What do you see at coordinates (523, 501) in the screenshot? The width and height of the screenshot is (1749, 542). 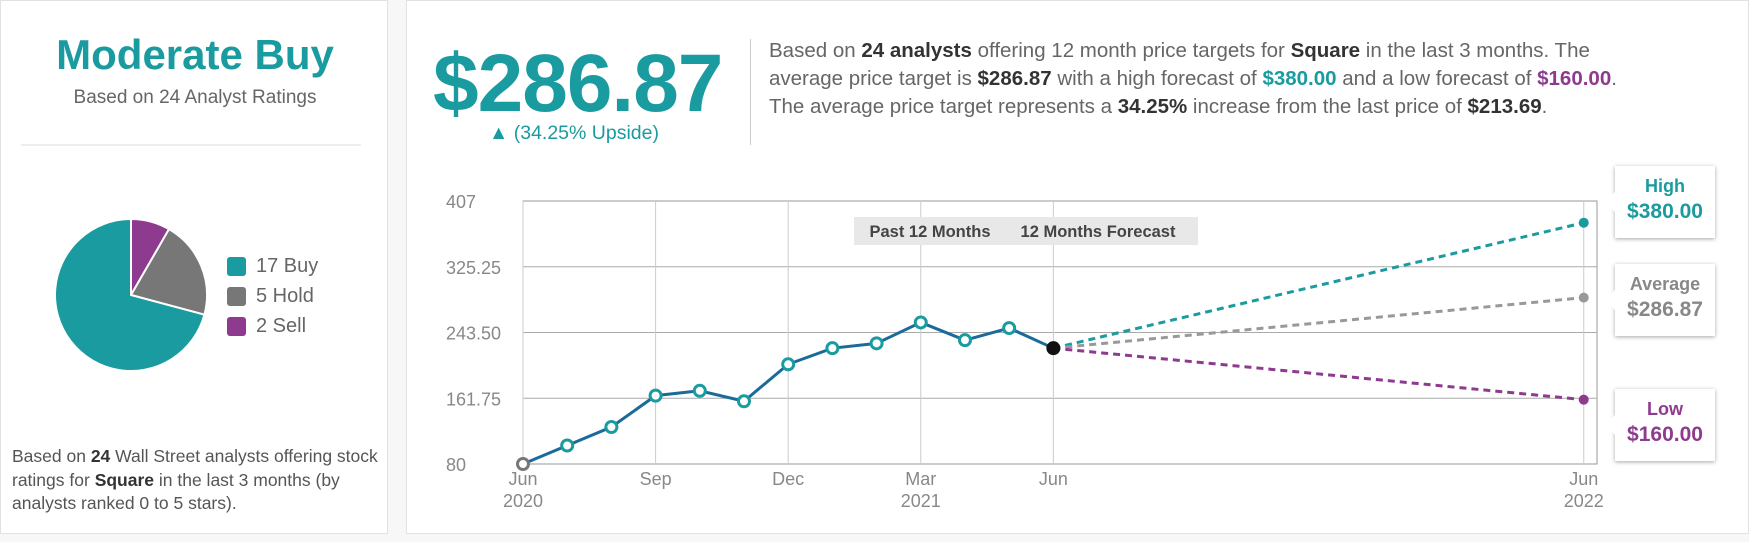 I see `x-tick-year-label: 2020` at bounding box center [523, 501].